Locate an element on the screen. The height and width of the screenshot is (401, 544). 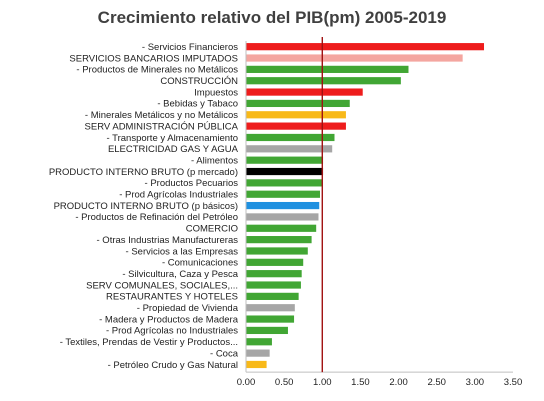
category-label: - Petróleo Crudo y Gas Natural is located at coordinates (173, 365).